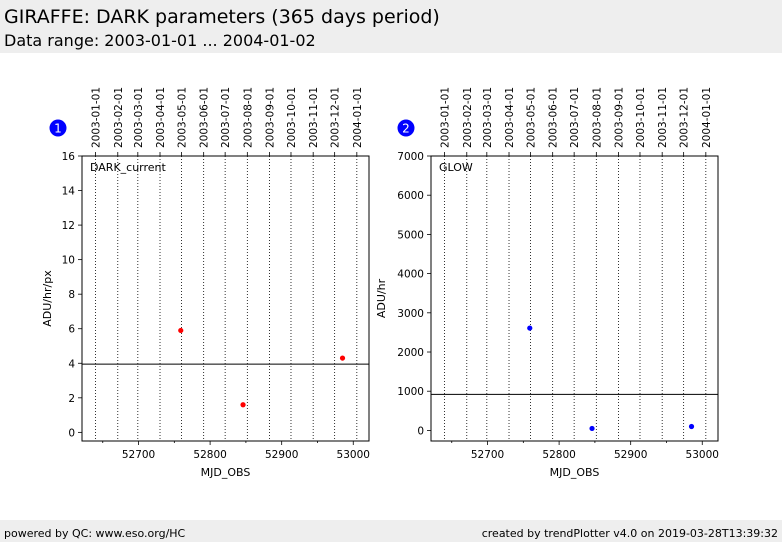 The image size is (782, 542). I want to click on badge-number-2: 2, so click(406, 129).